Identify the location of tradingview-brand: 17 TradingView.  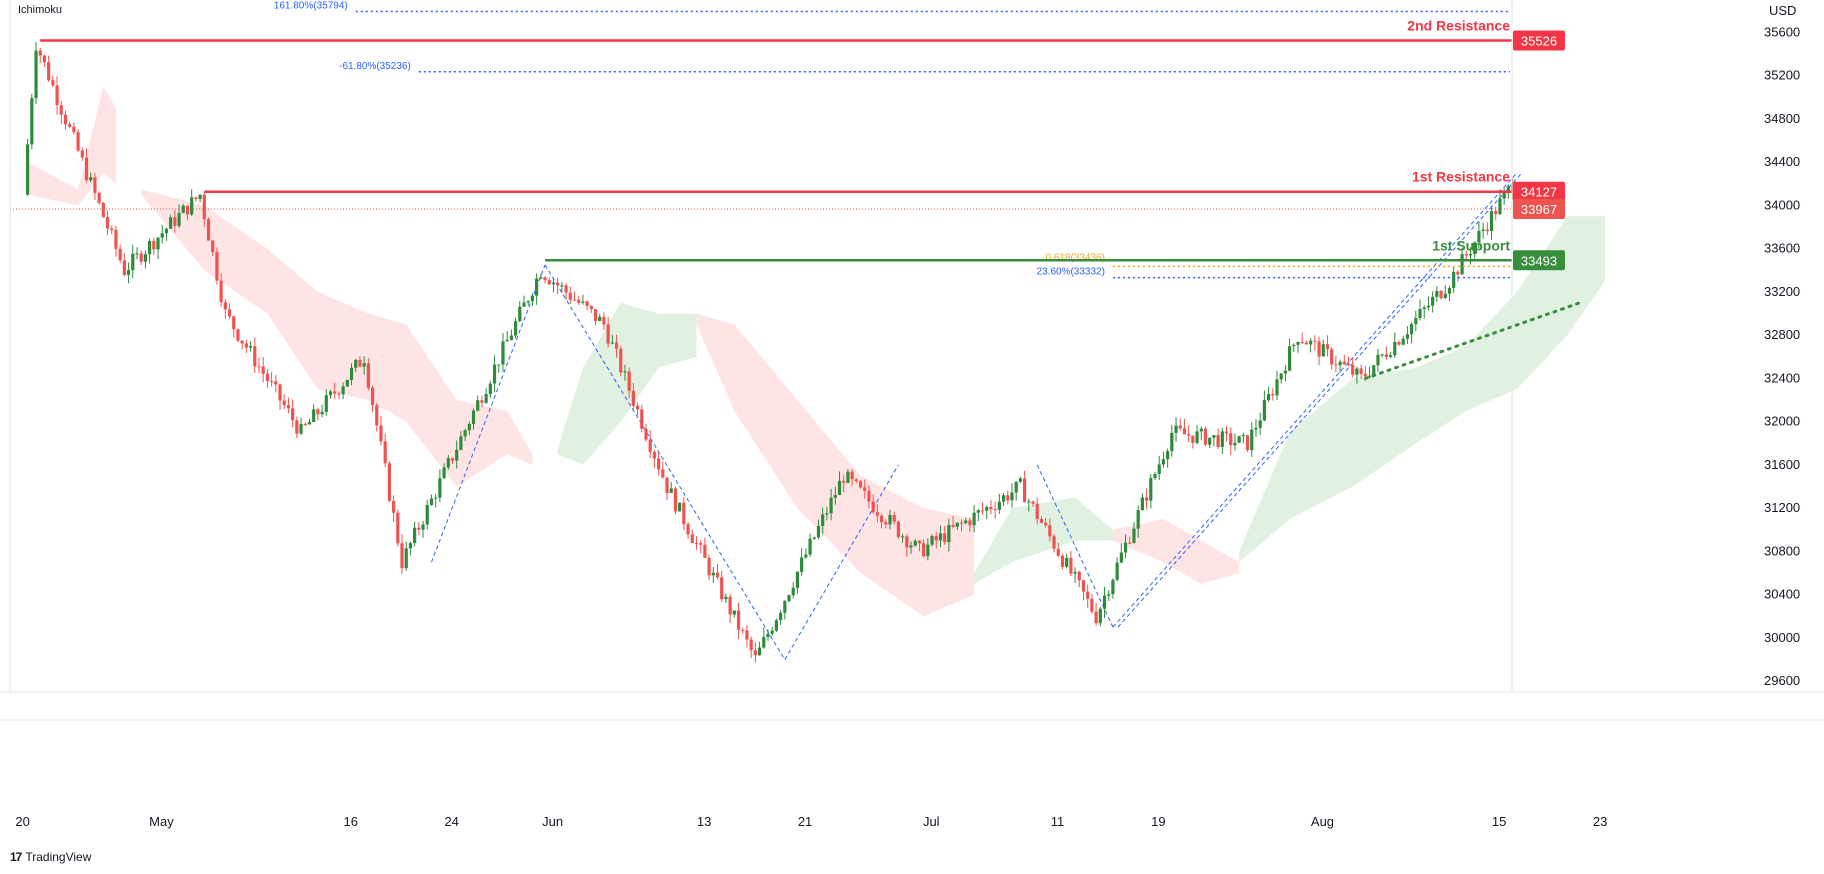
(50, 857).